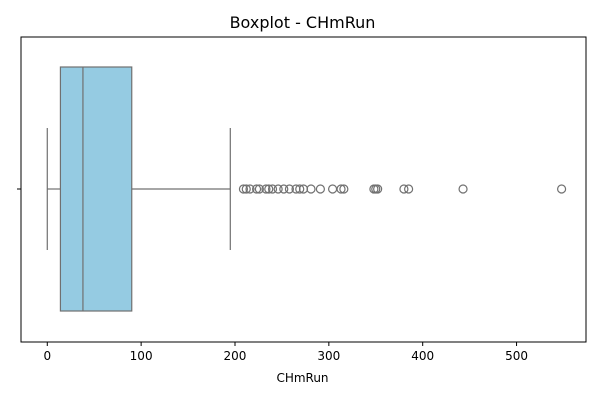 The image size is (600, 400). What do you see at coordinates (303, 22) in the screenshot?
I see `chart-title: Boxplot - CHmRun` at bounding box center [303, 22].